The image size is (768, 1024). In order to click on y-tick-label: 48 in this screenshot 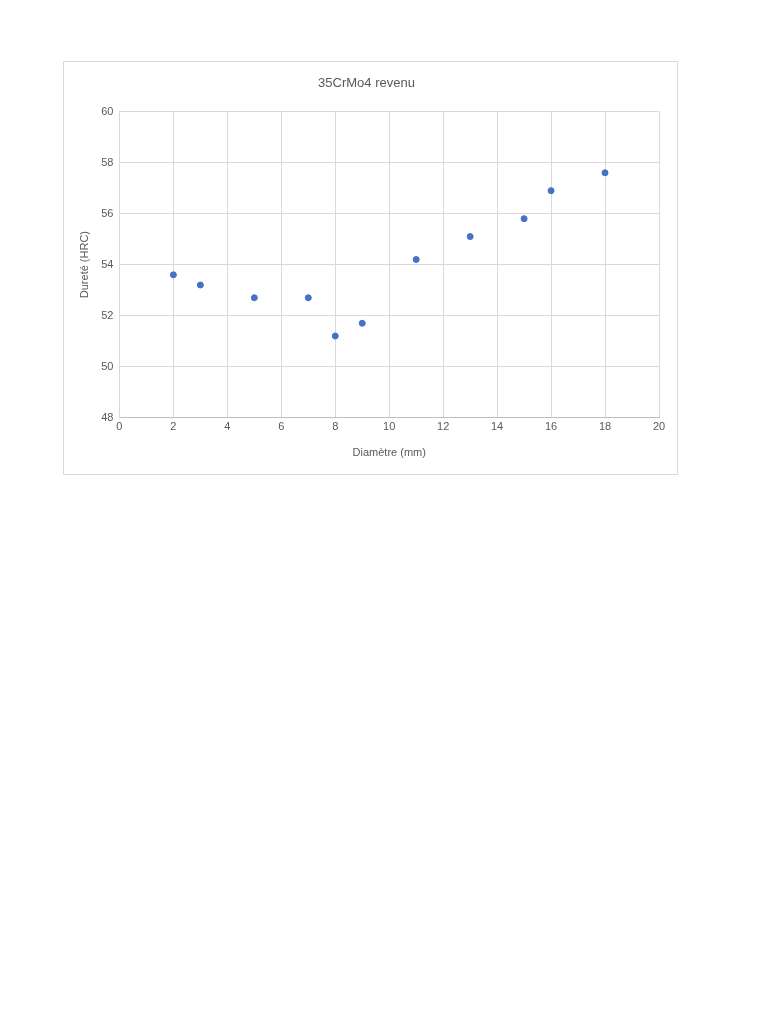, I will do `click(107, 416)`.